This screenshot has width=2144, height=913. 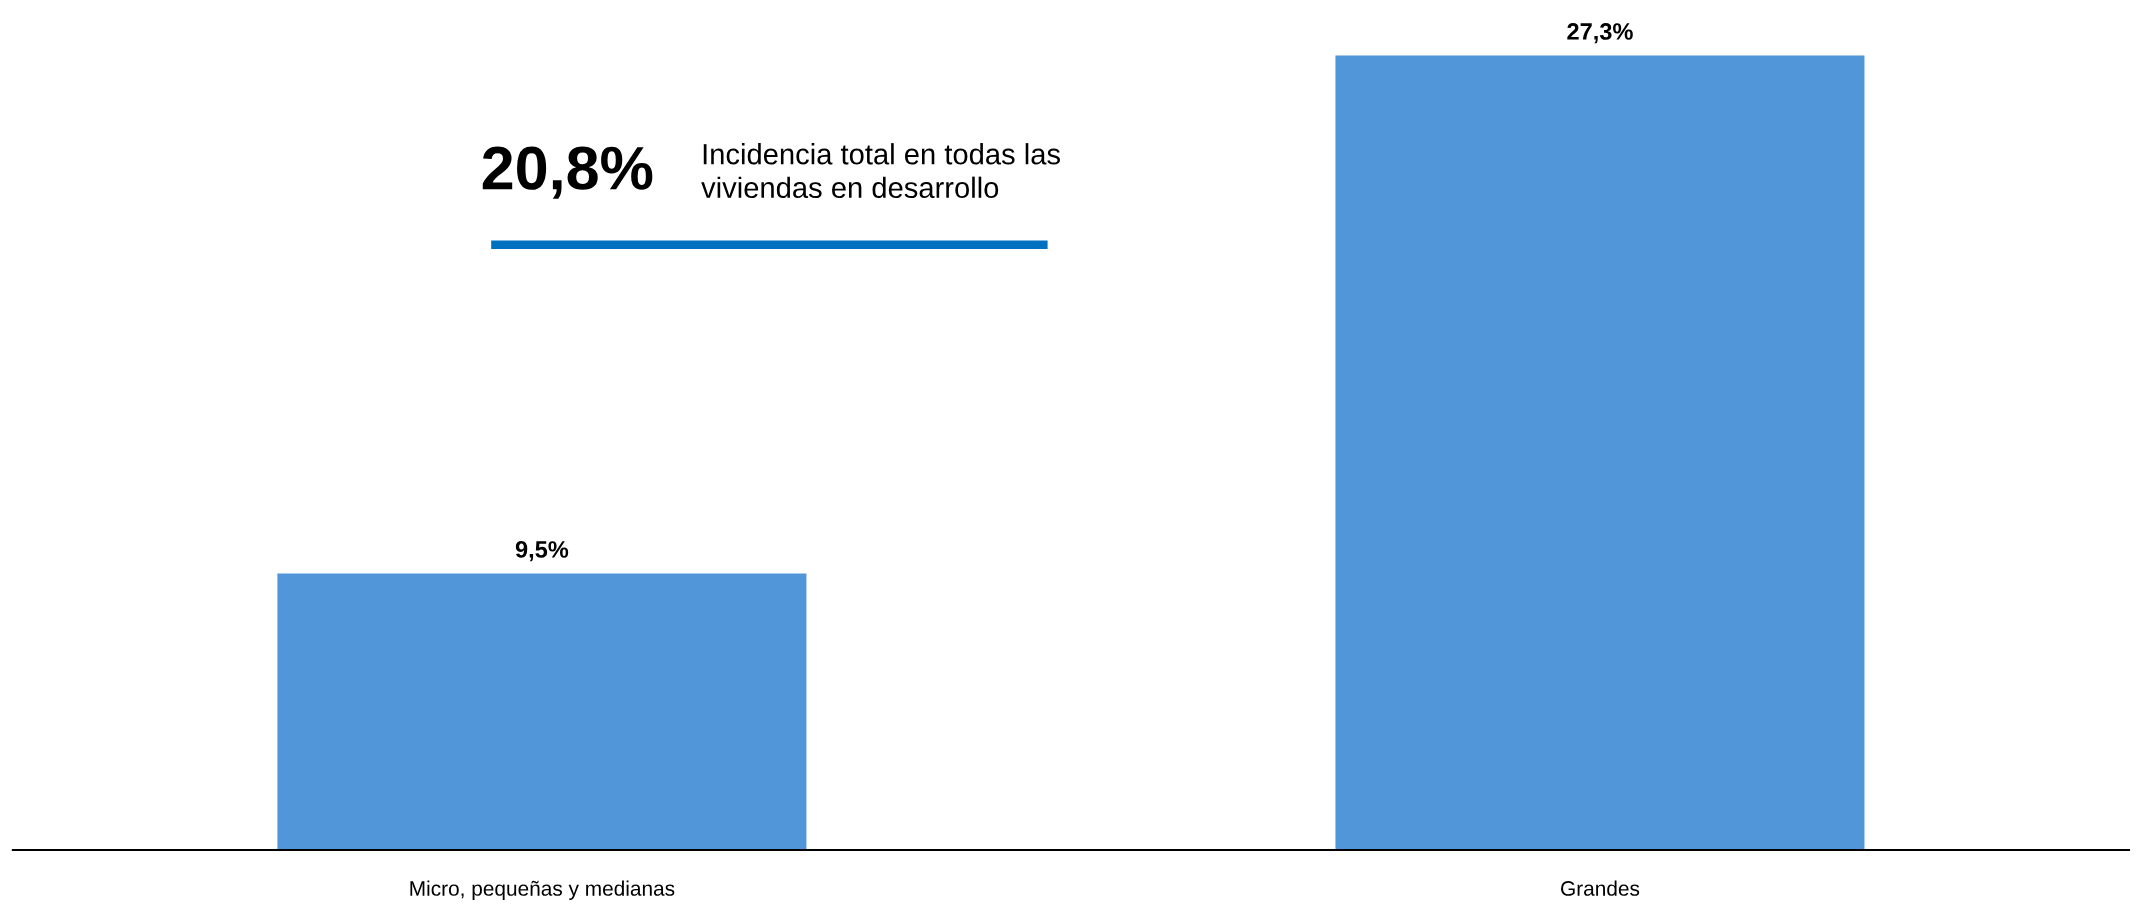 What do you see at coordinates (567, 172) in the screenshot?
I see `annotation: 20,8%` at bounding box center [567, 172].